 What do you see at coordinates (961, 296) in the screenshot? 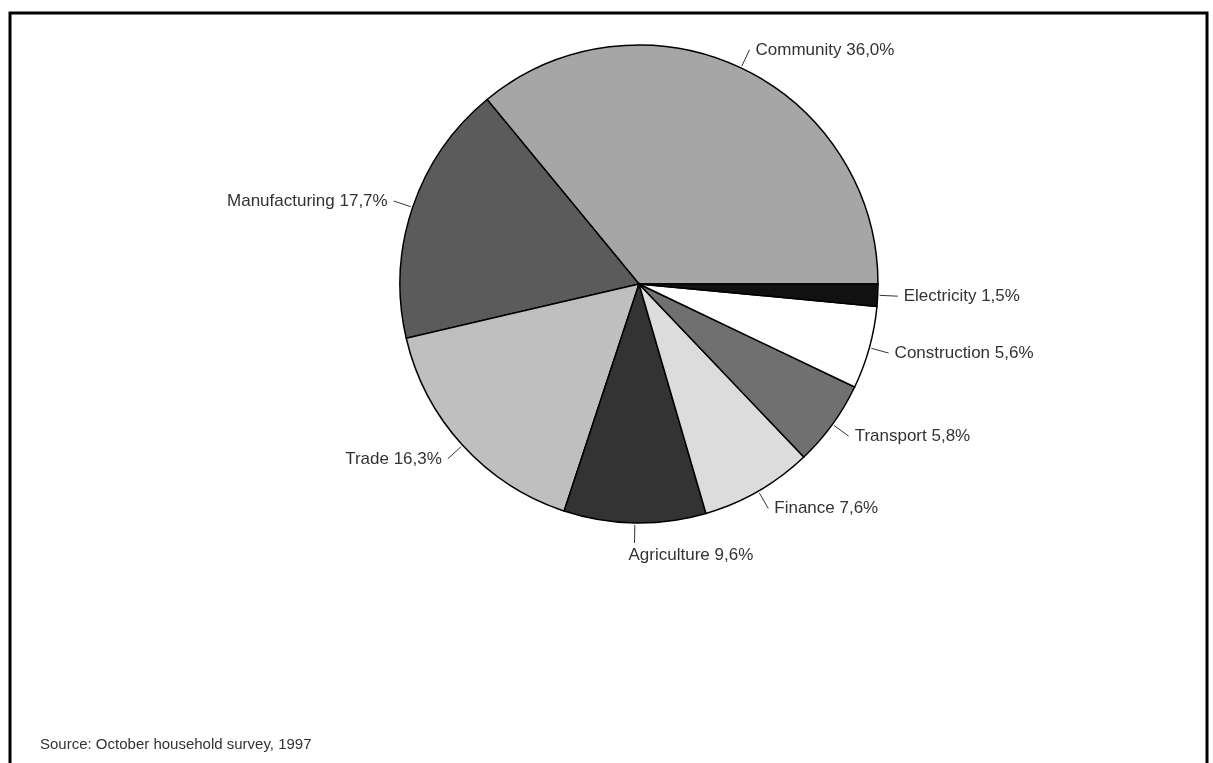
I see `slice-label: Electricity 1,5%` at bounding box center [961, 296].